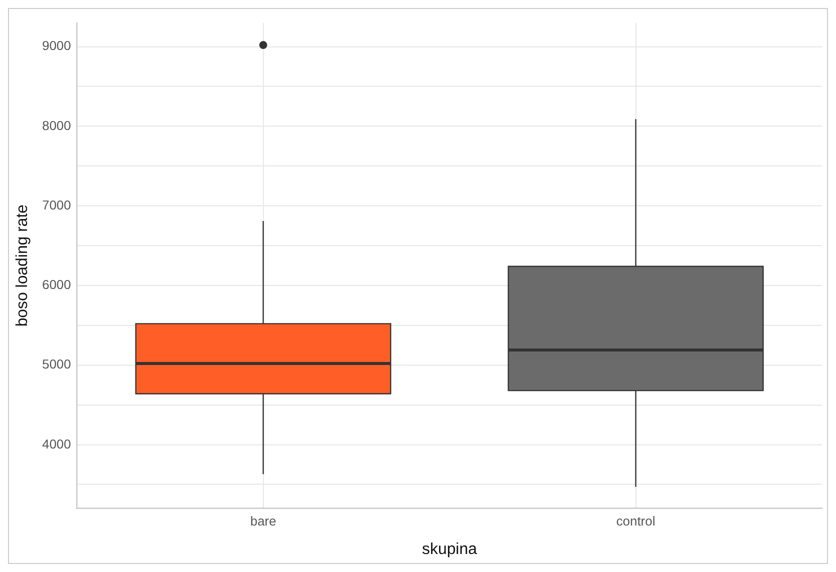 The height and width of the screenshot is (572, 836). I want to click on y-axis-title: boso loading rate, so click(22, 265).